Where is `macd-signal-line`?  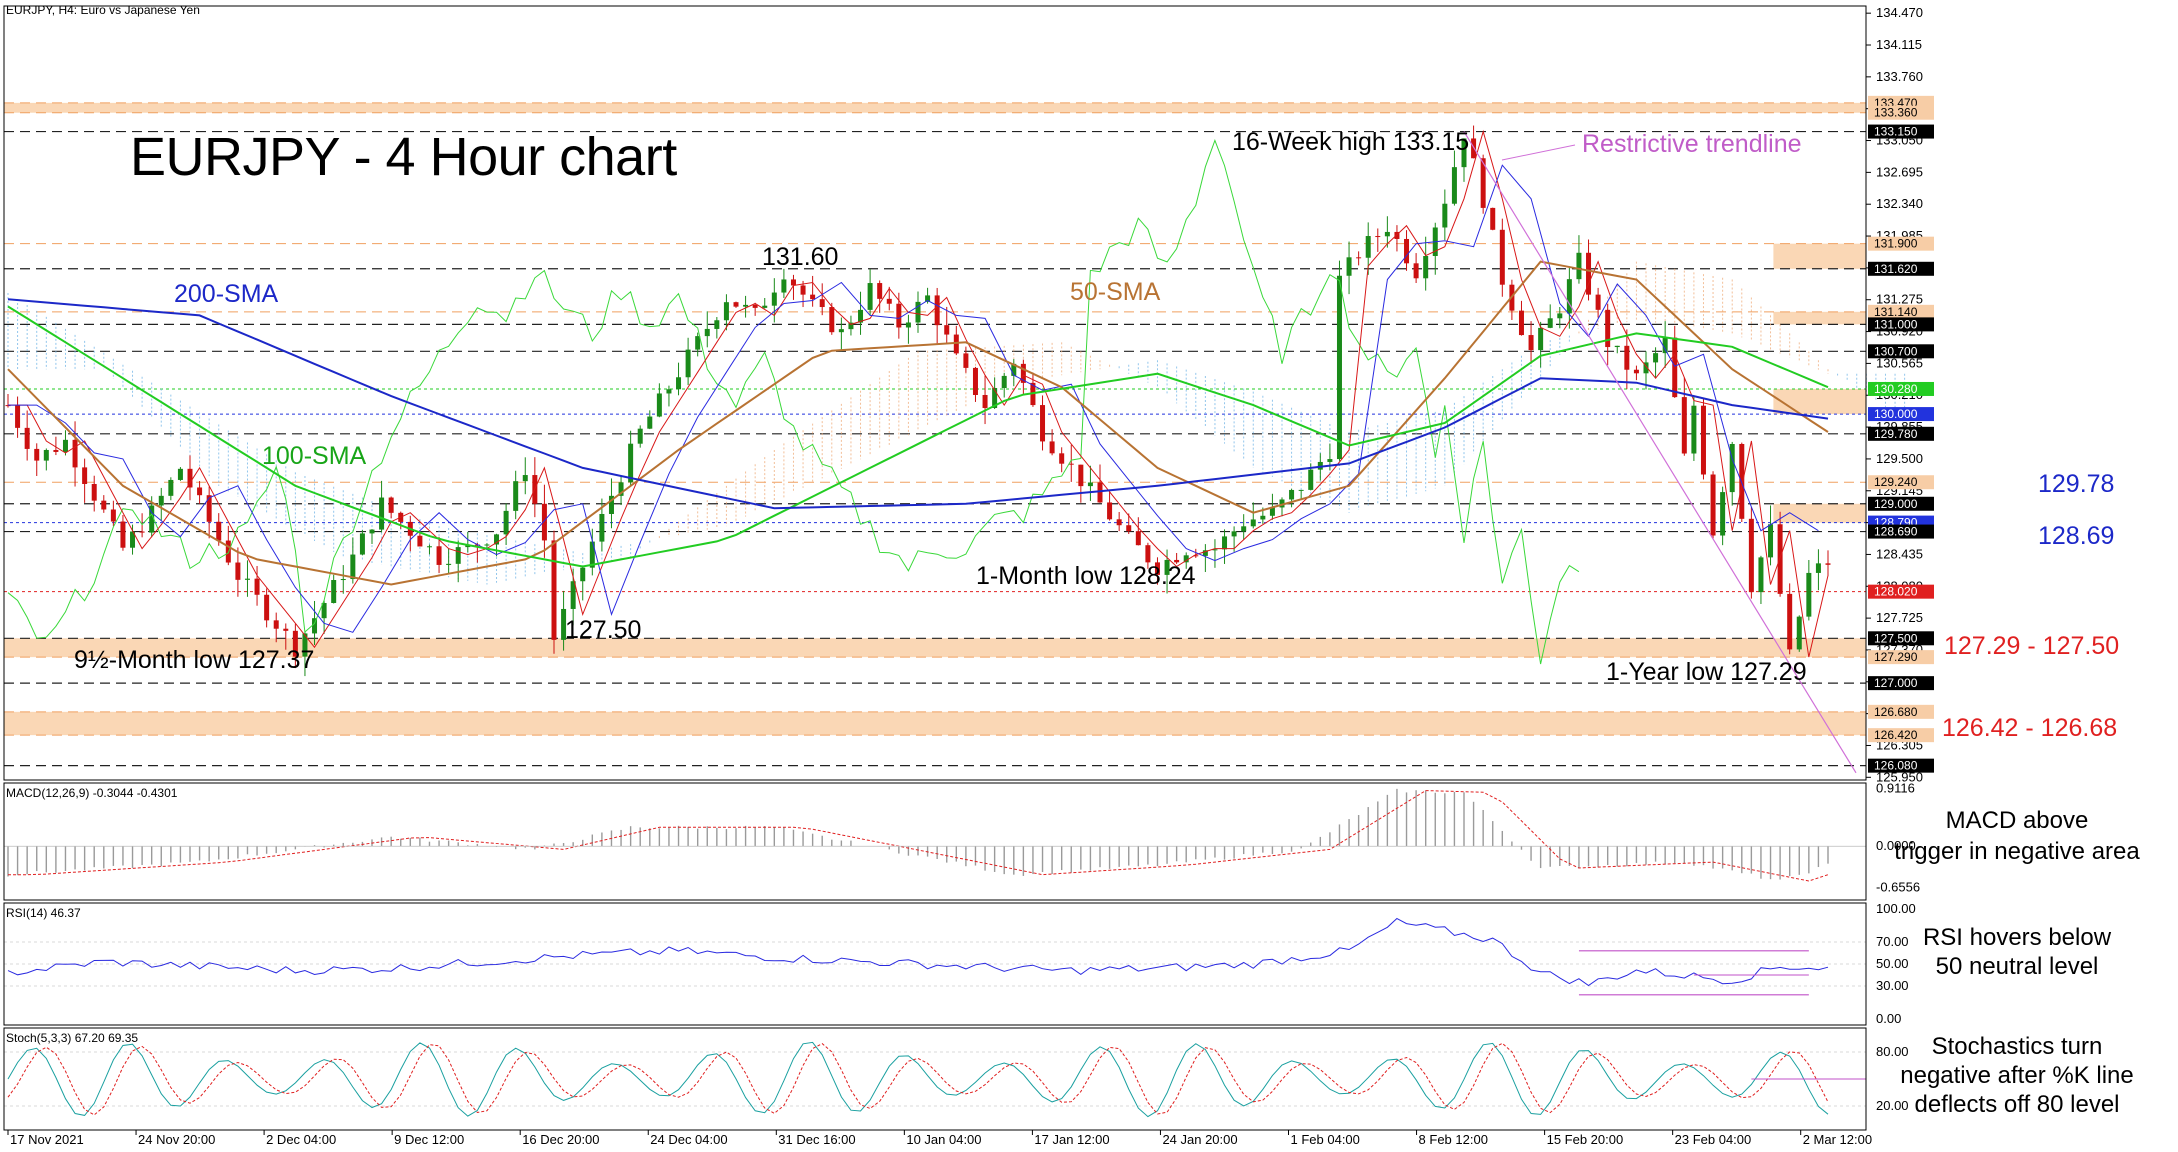 macd-signal-line is located at coordinates (918, 836).